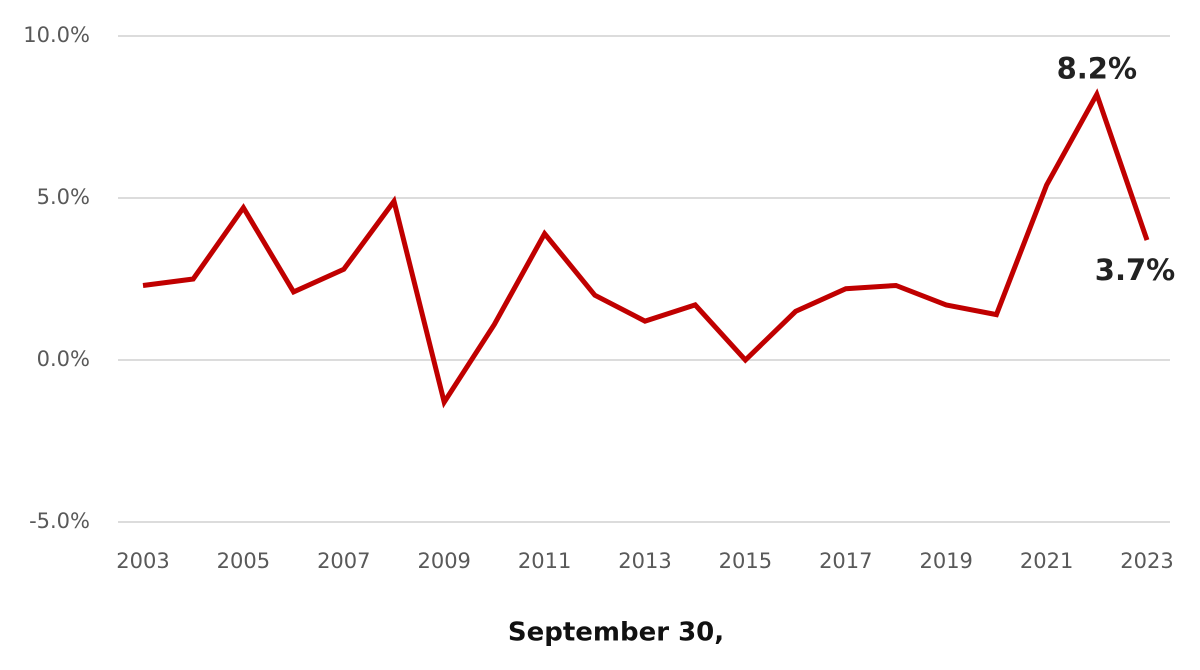 The width and height of the screenshot is (1200, 670). Describe the element at coordinates (142, 561) in the screenshot. I see `x-tick-label: 2003` at that location.